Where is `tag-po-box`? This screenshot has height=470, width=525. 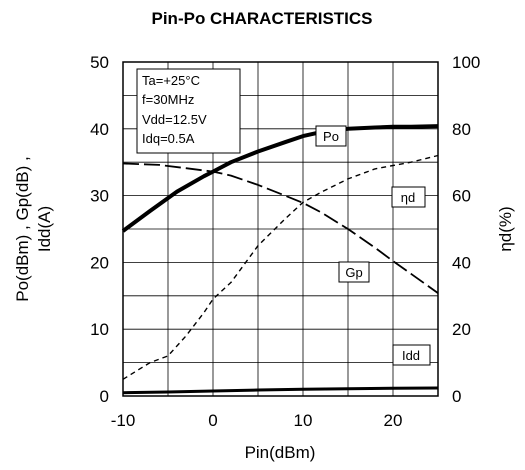
tag-po-box is located at coordinates (331, 136).